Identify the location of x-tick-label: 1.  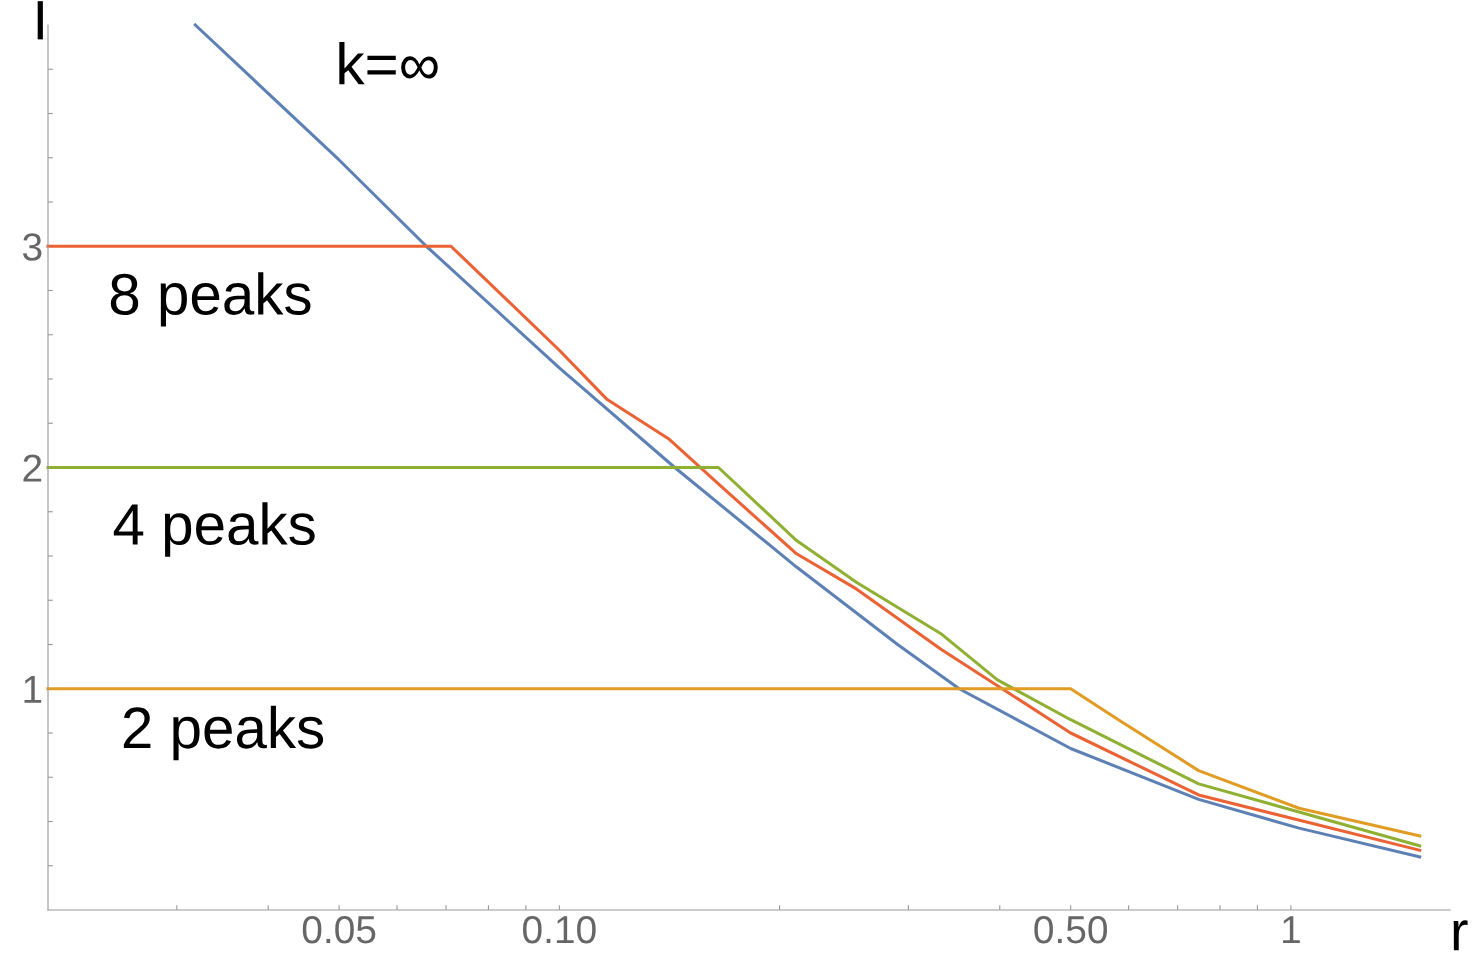
(1291, 930).